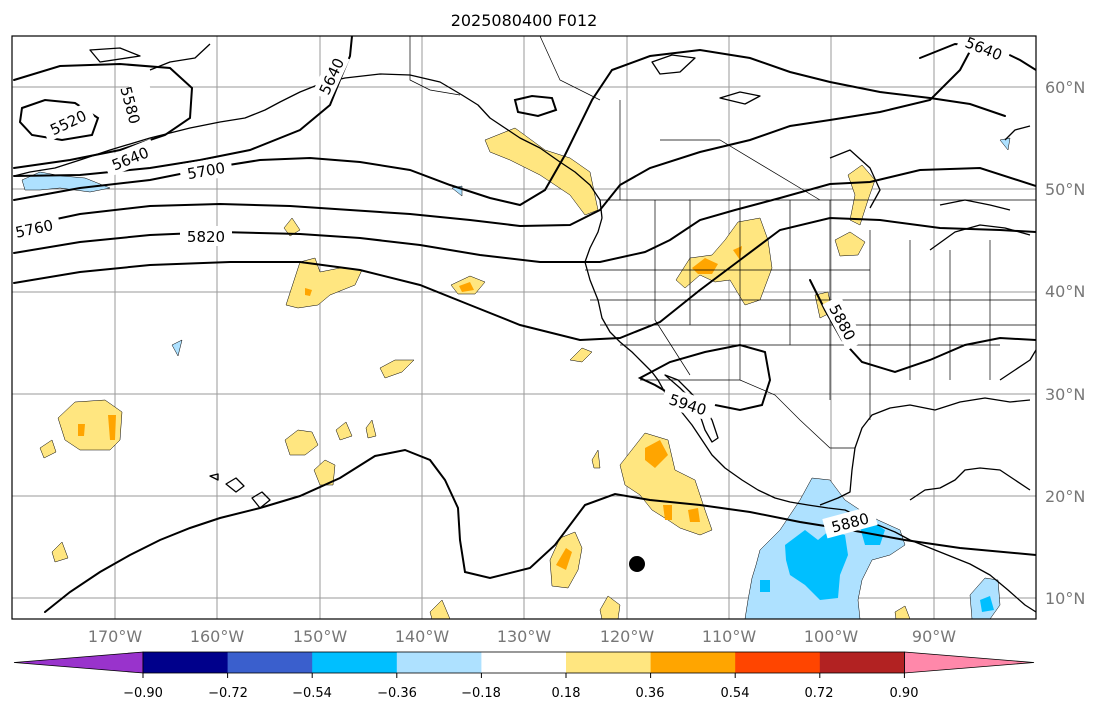 The width and height of the screenshot is (1105, 712). I want to click on longitude-label: 170°W, so click(115, 636).